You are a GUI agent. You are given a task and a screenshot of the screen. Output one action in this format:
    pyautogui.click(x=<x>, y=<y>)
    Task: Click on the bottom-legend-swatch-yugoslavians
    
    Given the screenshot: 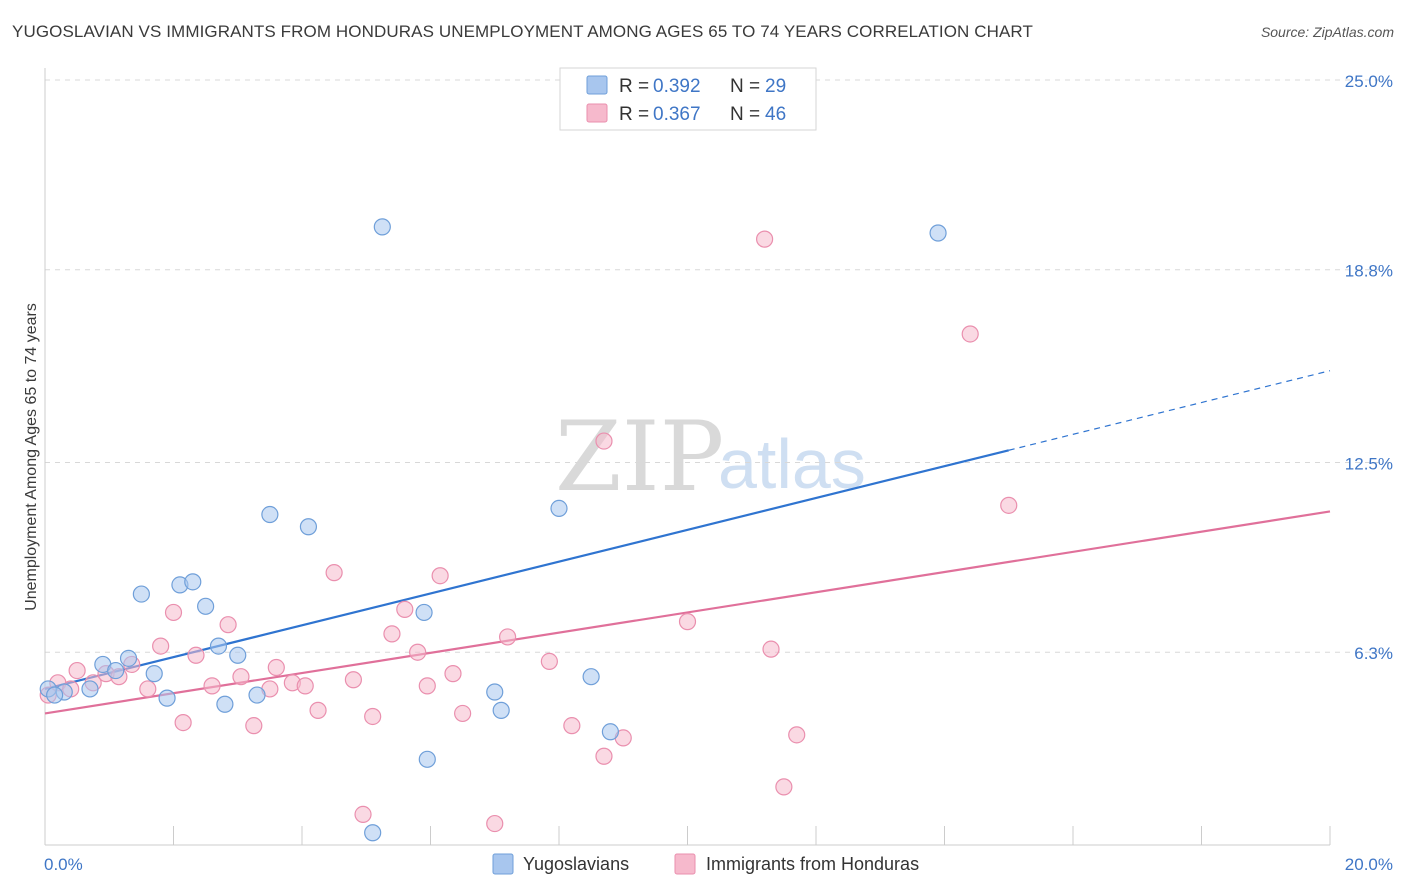 What is the action you would take?
    pyautogui.click(x=503, y=864)
    